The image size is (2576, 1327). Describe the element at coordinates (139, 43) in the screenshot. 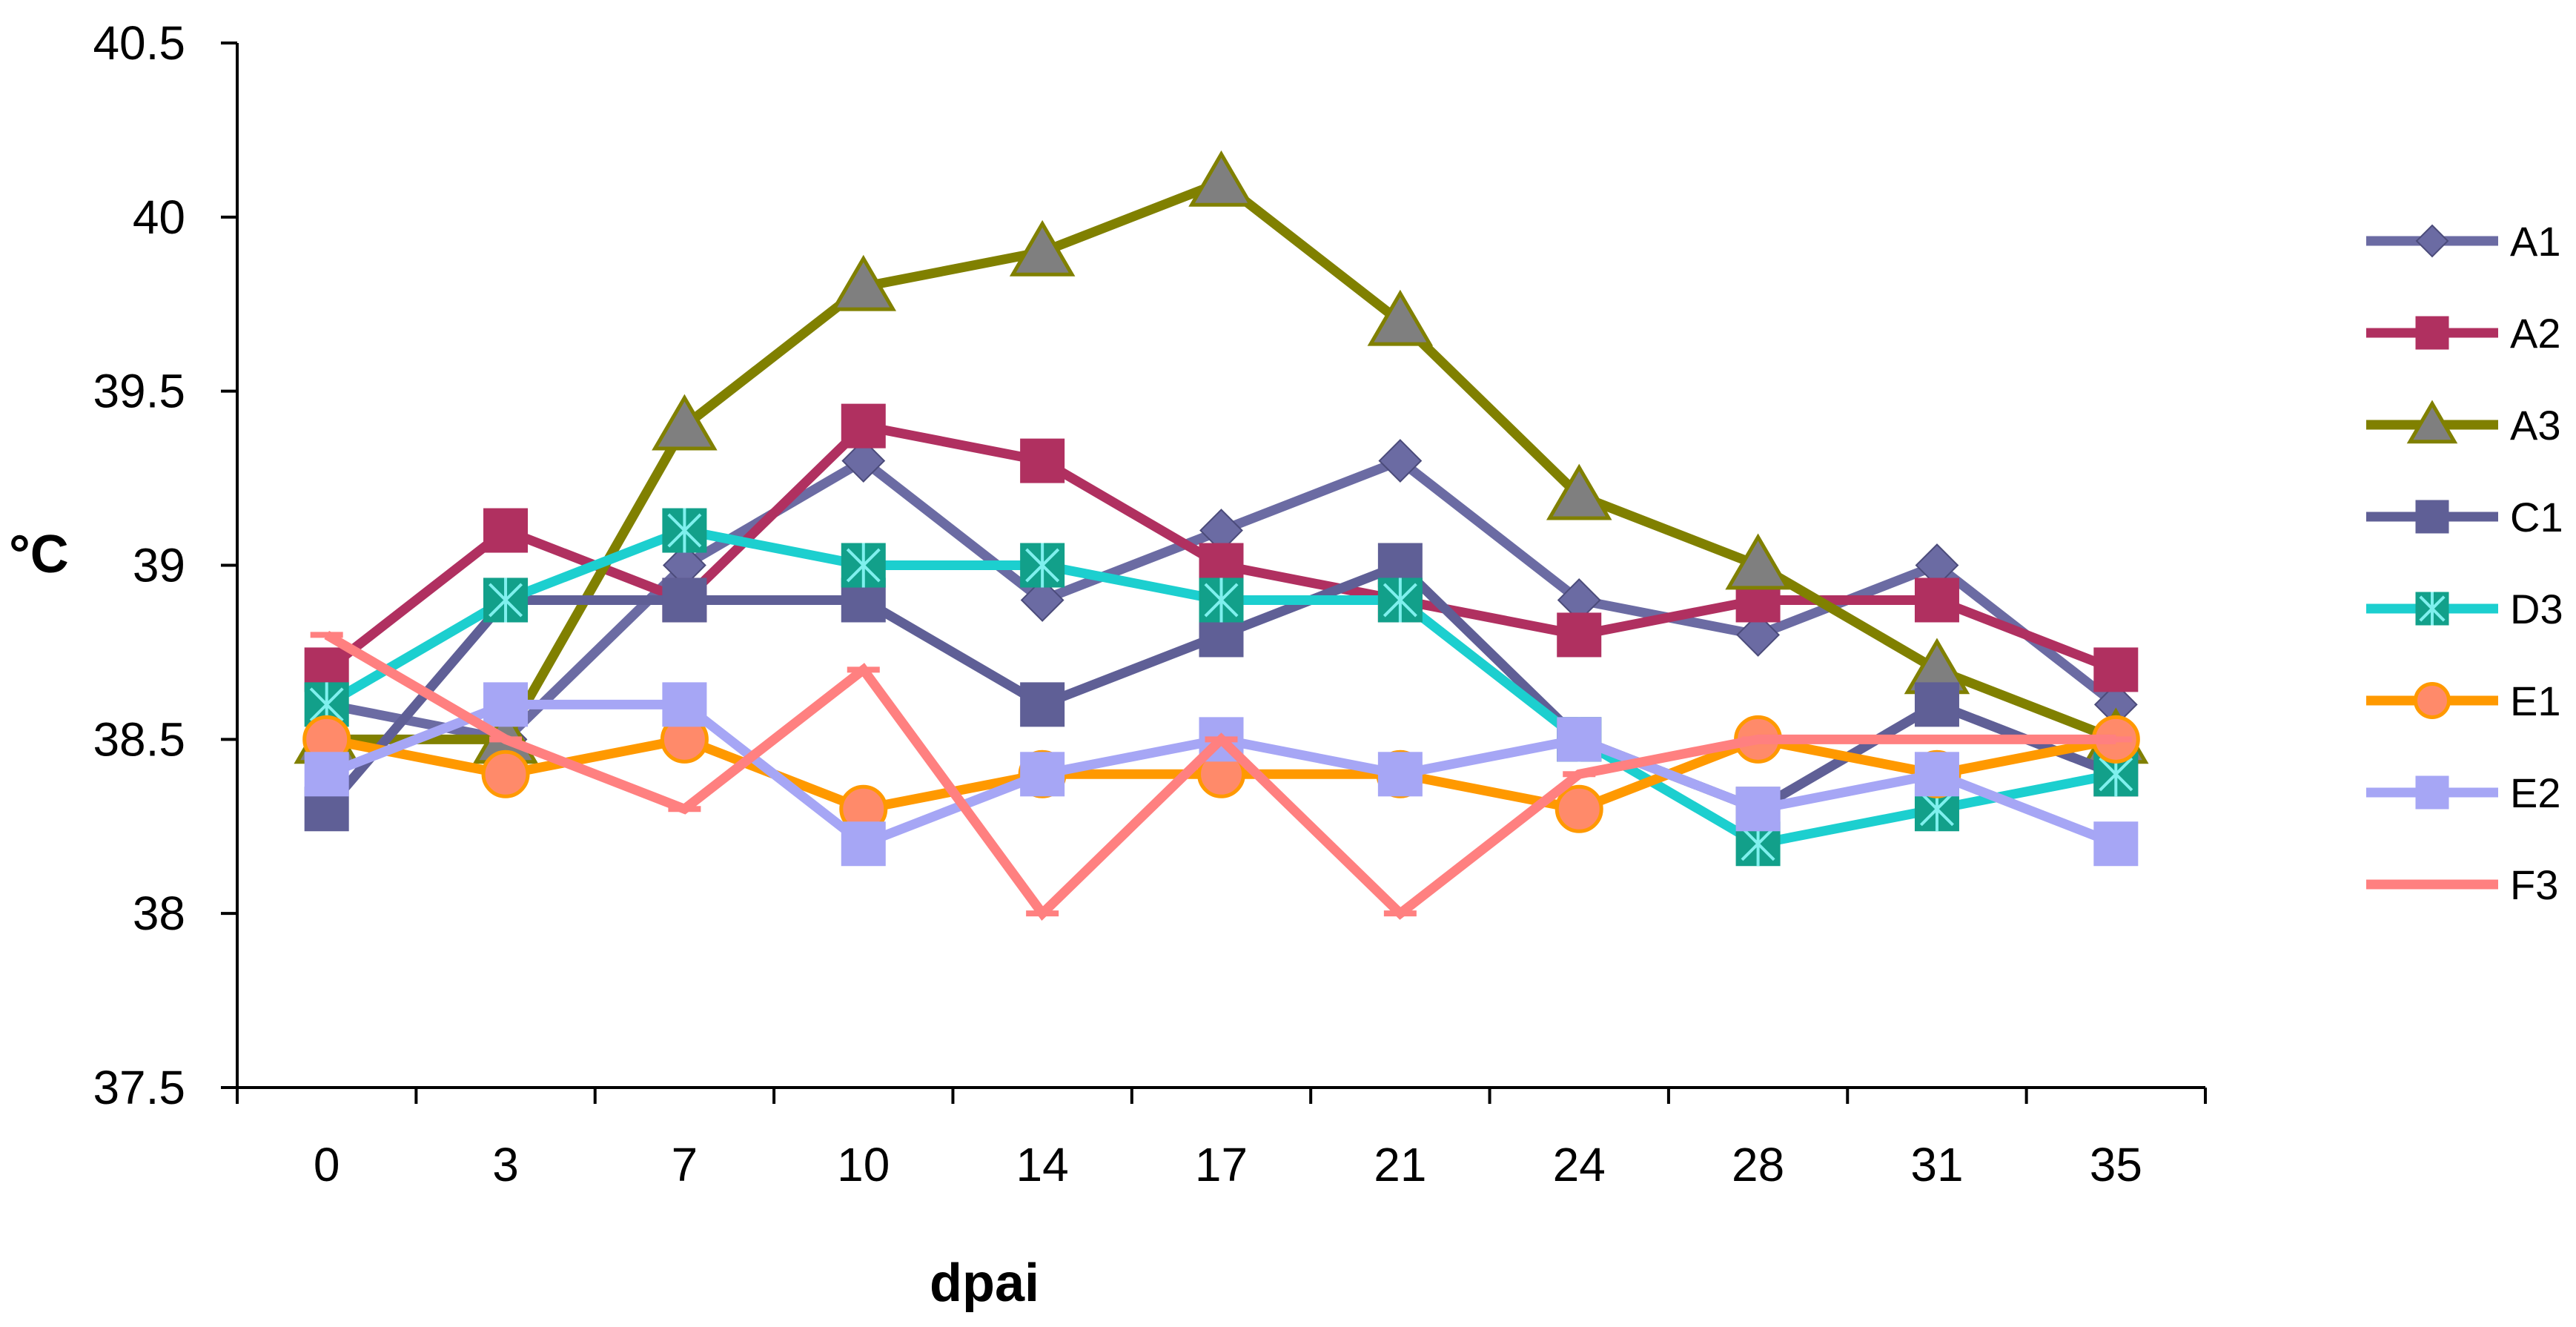

I see `y-tick-label: 40.5` at that location.